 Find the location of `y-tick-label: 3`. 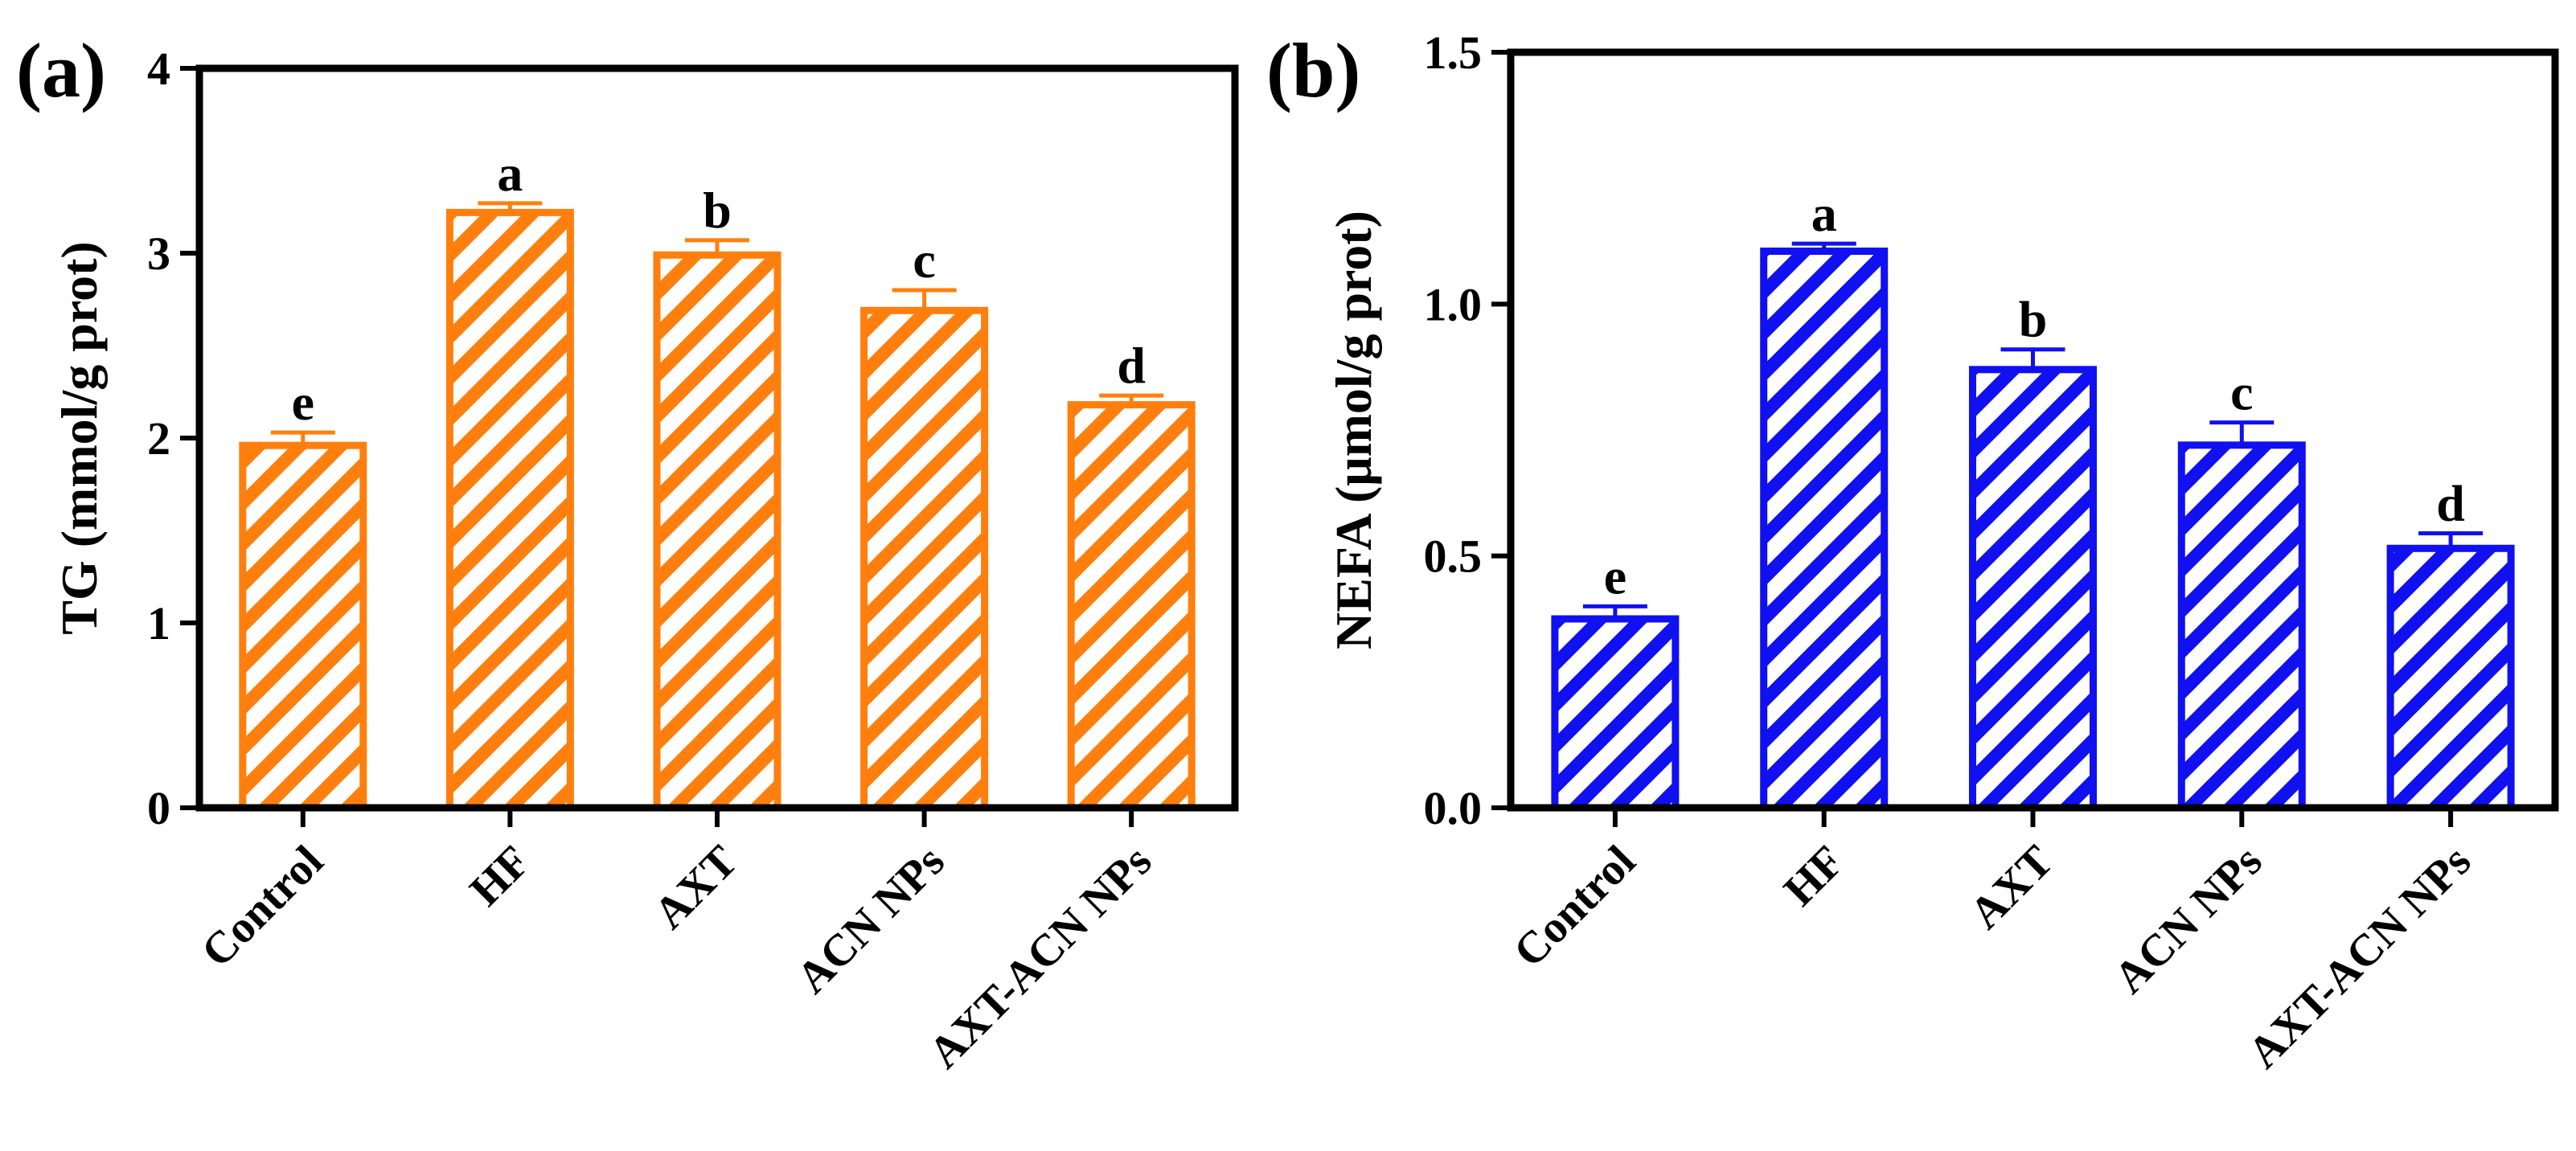

y-tick-label: 3 is located at coordinates (158, 253).